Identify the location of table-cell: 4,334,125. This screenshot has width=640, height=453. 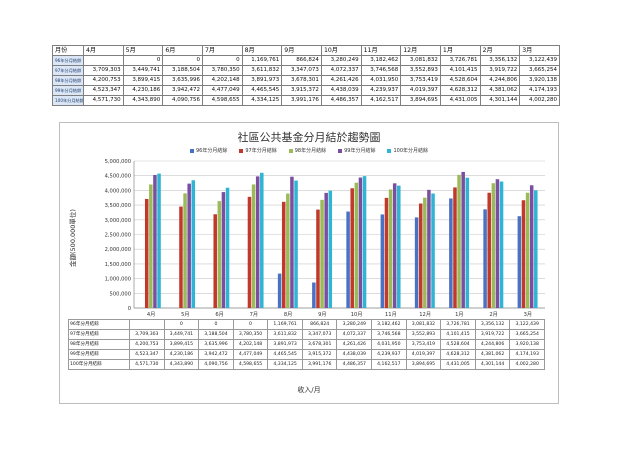
(285, 364).